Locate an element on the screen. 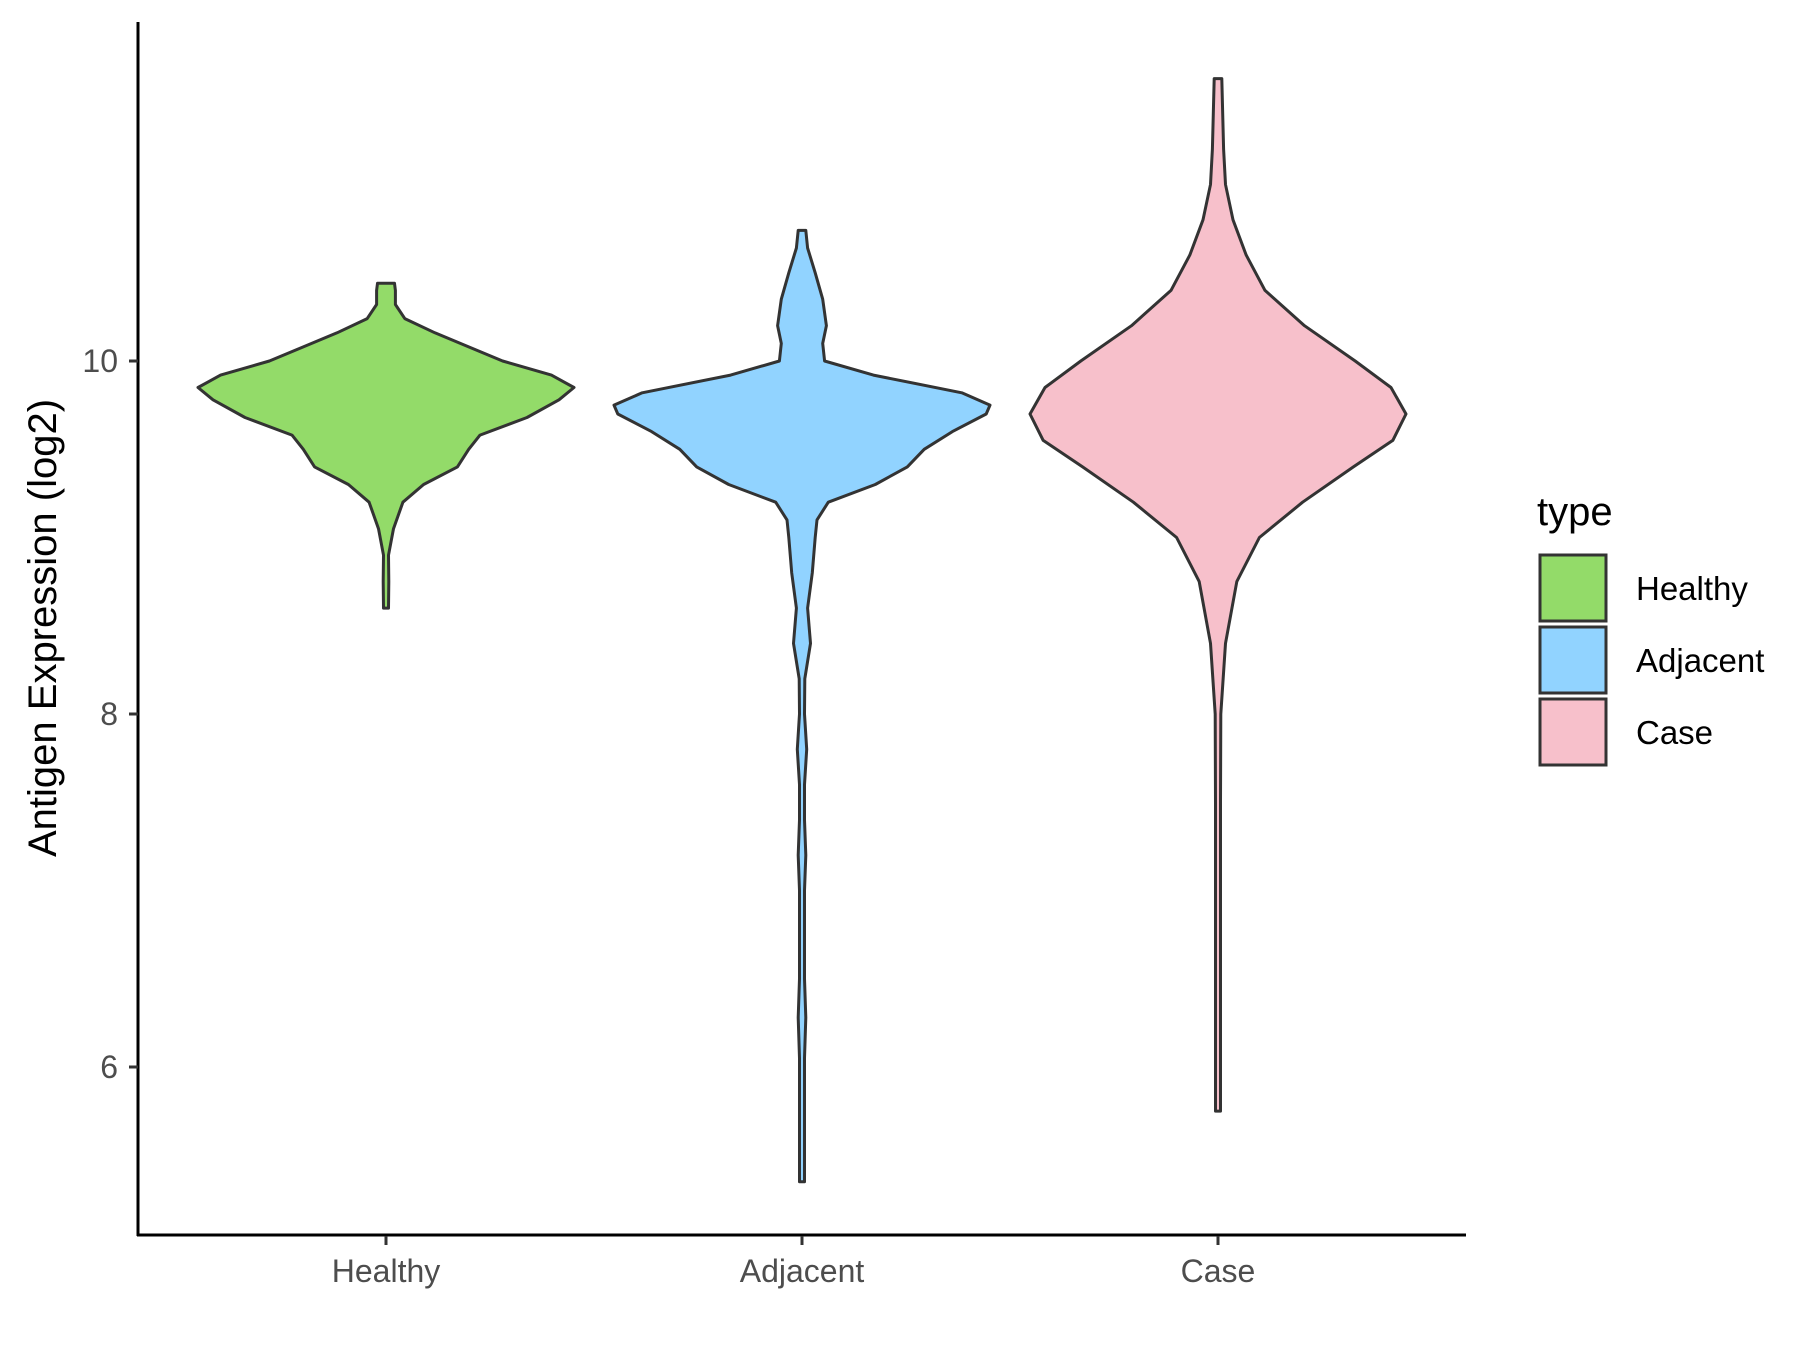 The width and height of the screenshot is (1800, 1350). y-axis-title: Antigen Expression (log2) is located at coordinates (43, 628).